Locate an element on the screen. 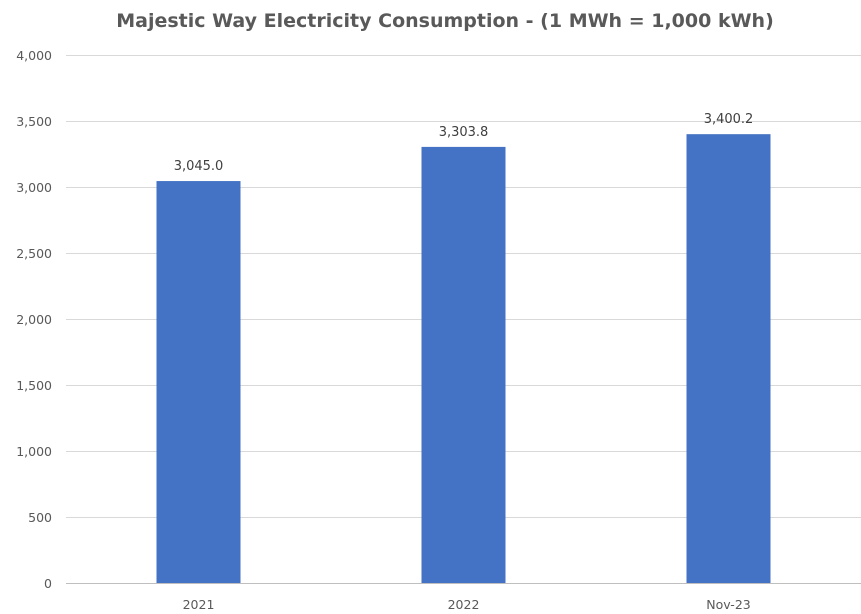 This screenshot has height=614, width=861. y-tick-label: 0 is located at coordinates (48, 583).